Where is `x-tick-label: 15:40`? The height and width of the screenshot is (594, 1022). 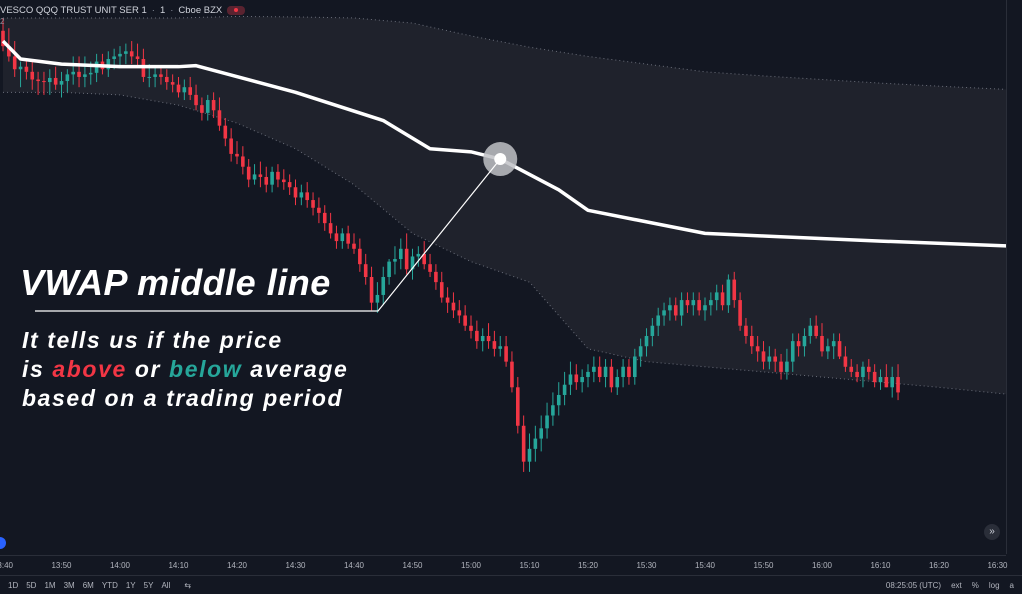
x-tick-label: 15:40 is located at coordinates (705, 565).